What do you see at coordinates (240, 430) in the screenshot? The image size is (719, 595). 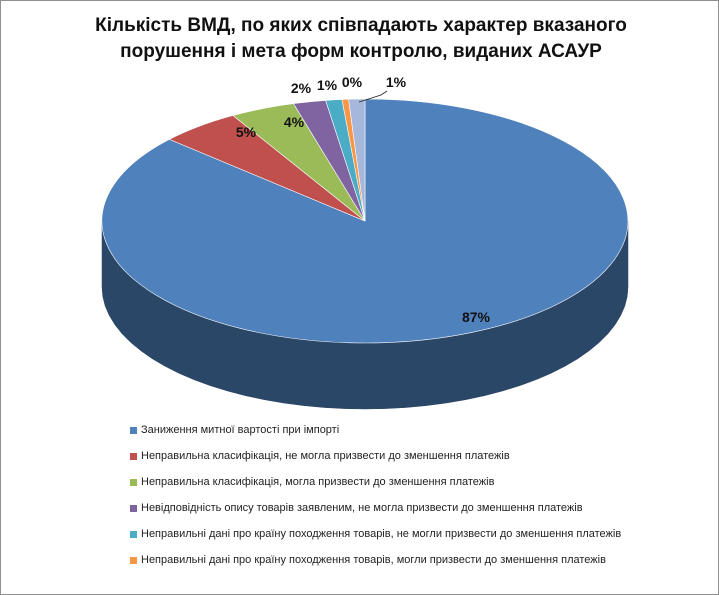 I see `legend-label: Заниження митної вартості при імпорті` at bounding box center [240, 430].